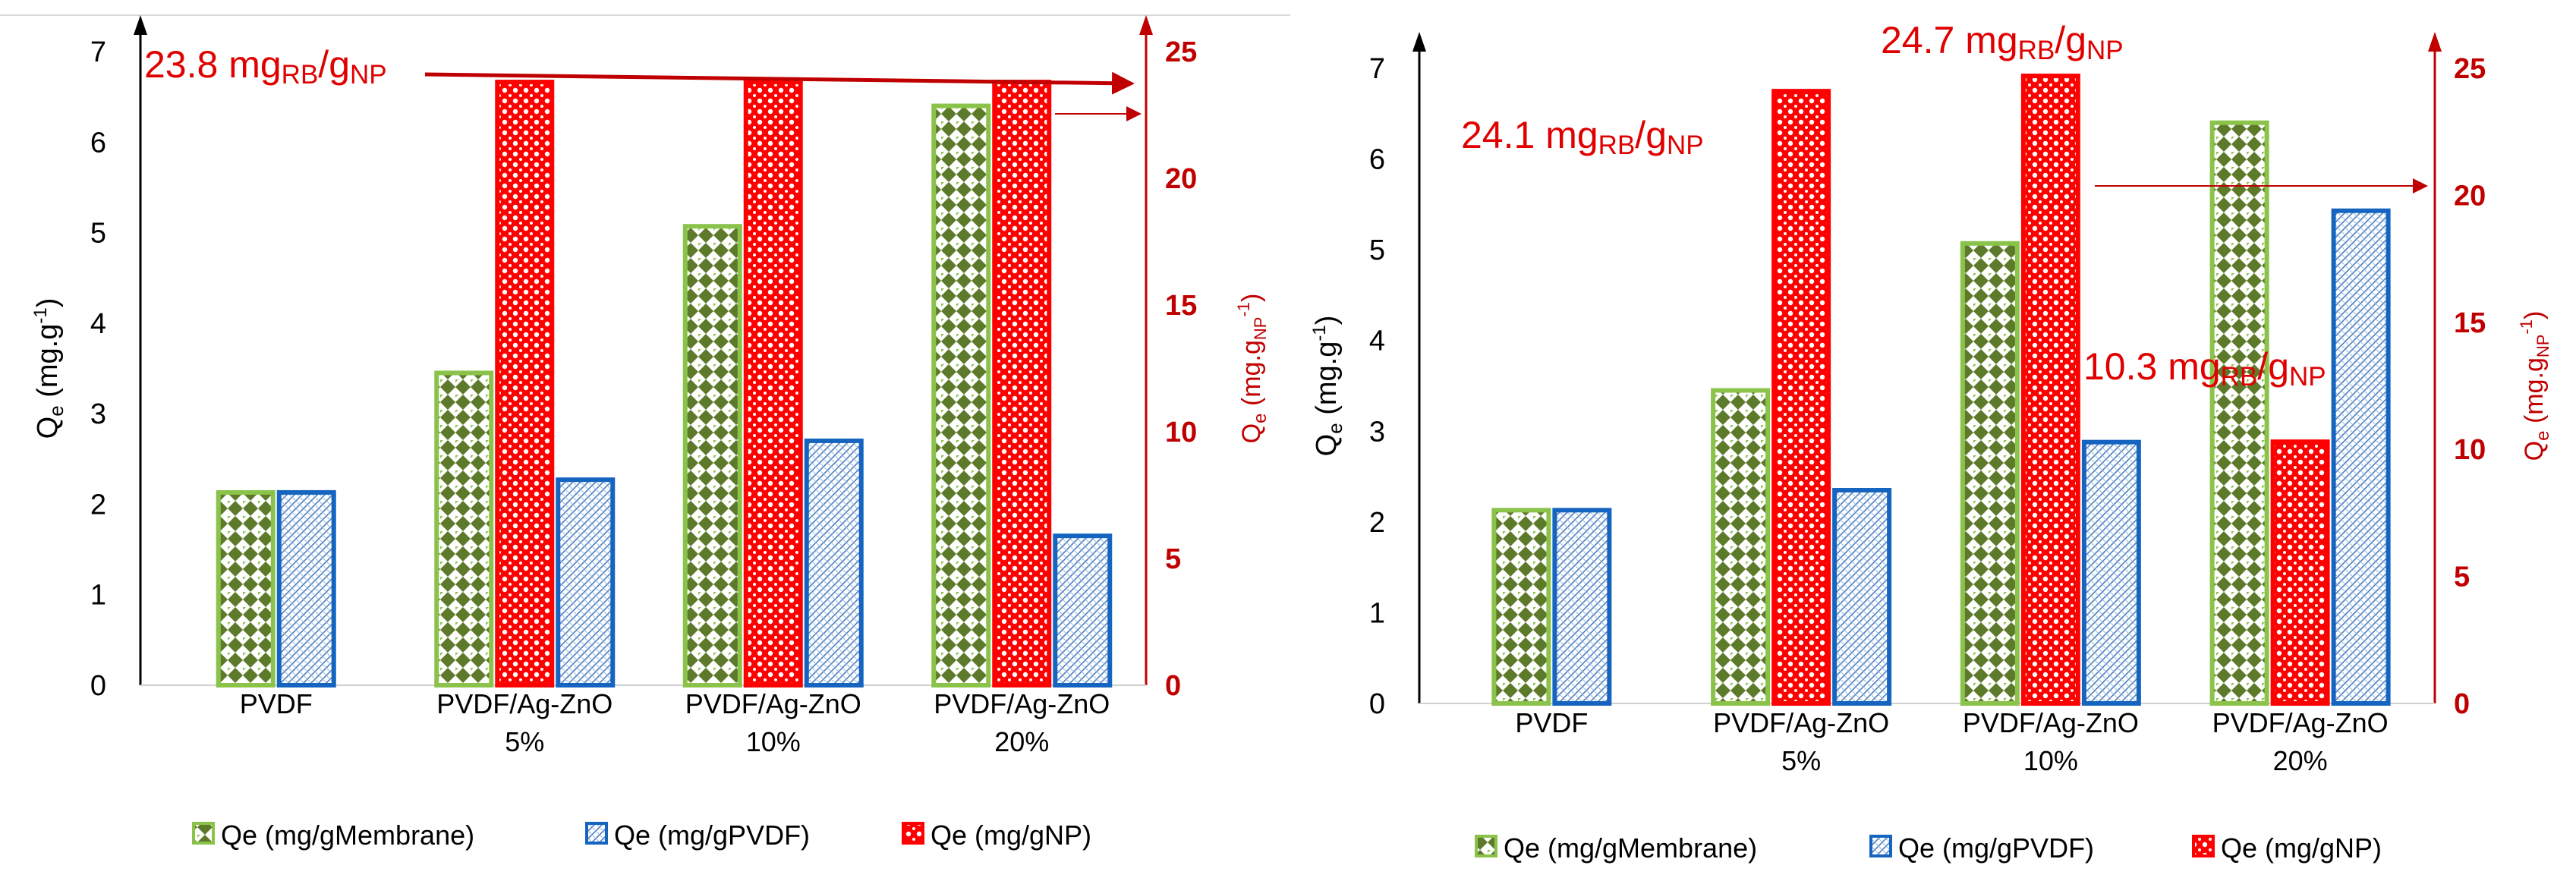 The image size is (2576, 881). What do you see at coordinates (265, 66) in the screenshot?
I see `annotation-left-23.8: 23.8 mgRB/gNP` at bounding box center [265, 66].